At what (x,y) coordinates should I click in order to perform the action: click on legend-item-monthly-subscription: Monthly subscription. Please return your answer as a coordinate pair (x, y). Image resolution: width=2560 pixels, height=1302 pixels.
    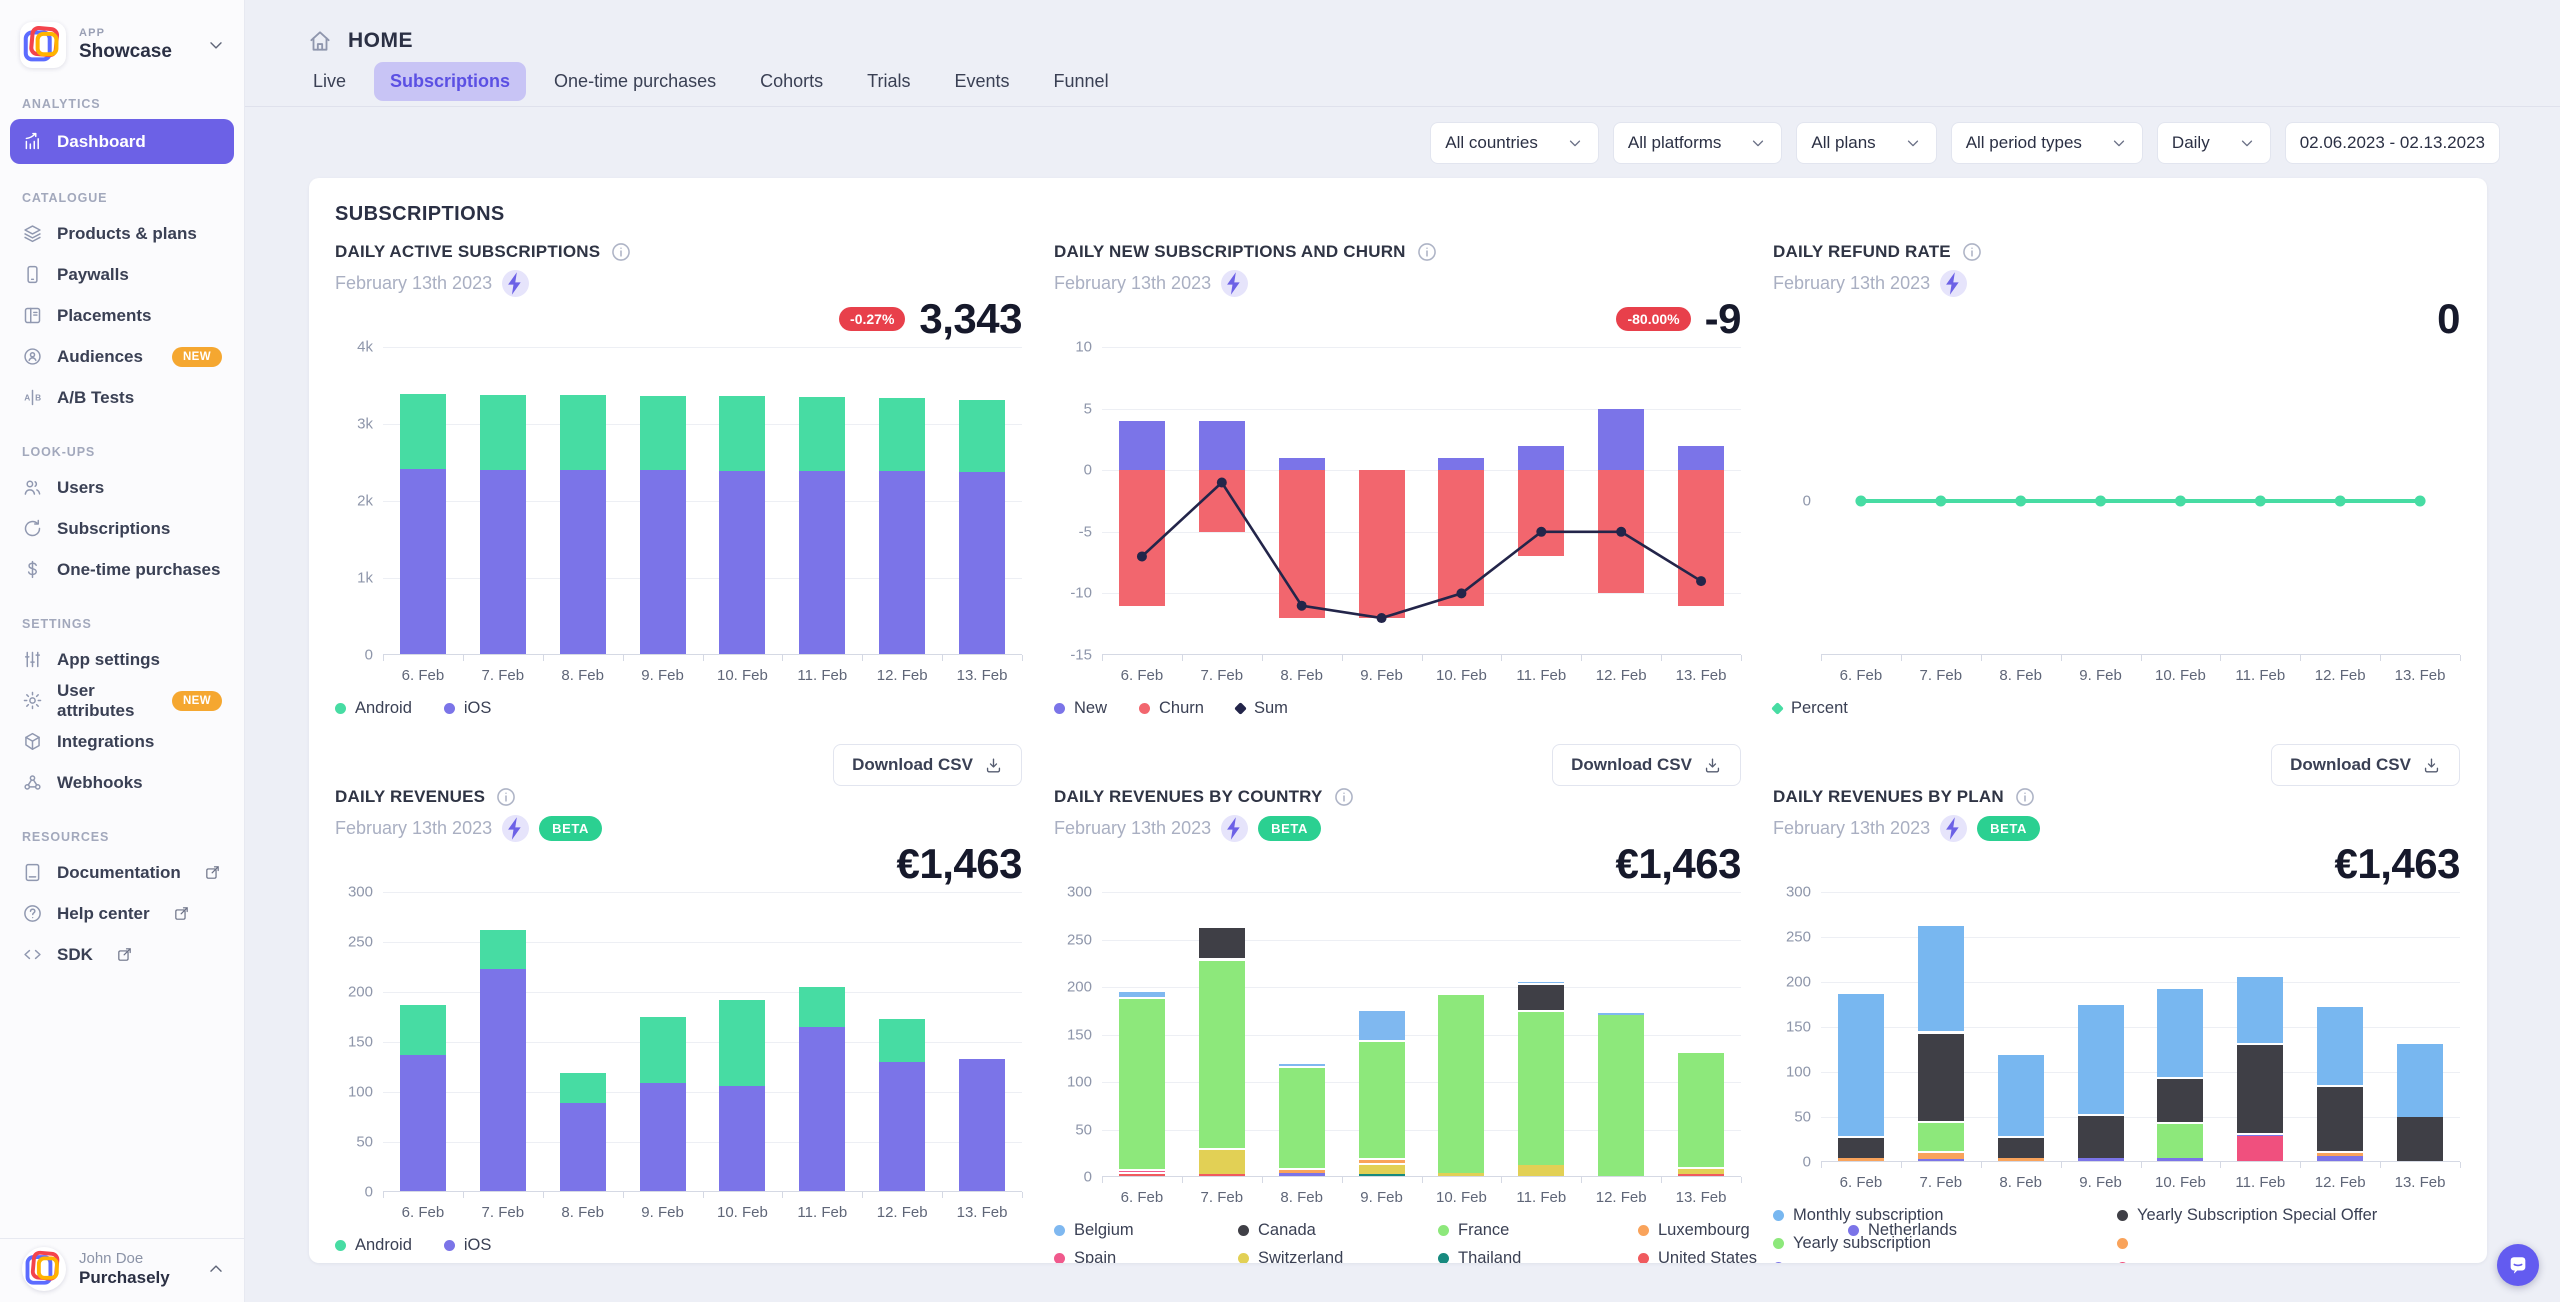
    Looking at the image, I should click on (1929, 1215).